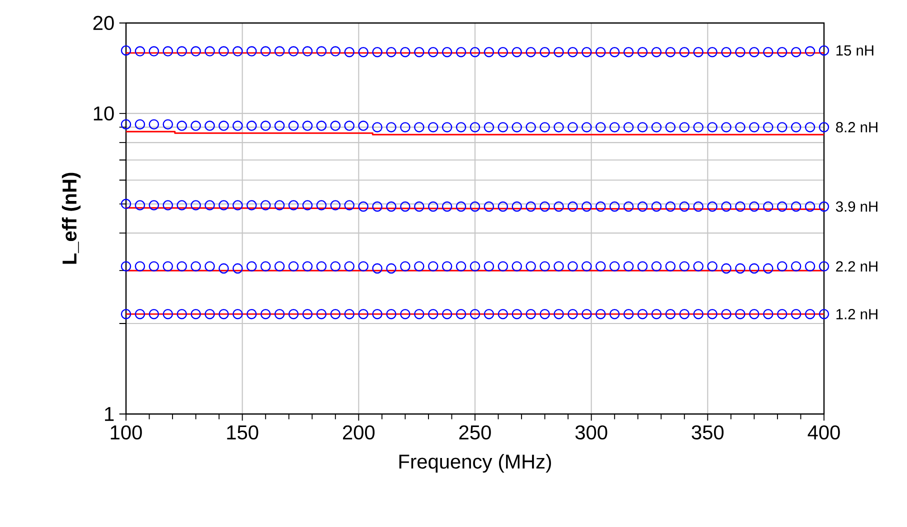  I want to click on x-tick-label: 400, so click(824, 432).